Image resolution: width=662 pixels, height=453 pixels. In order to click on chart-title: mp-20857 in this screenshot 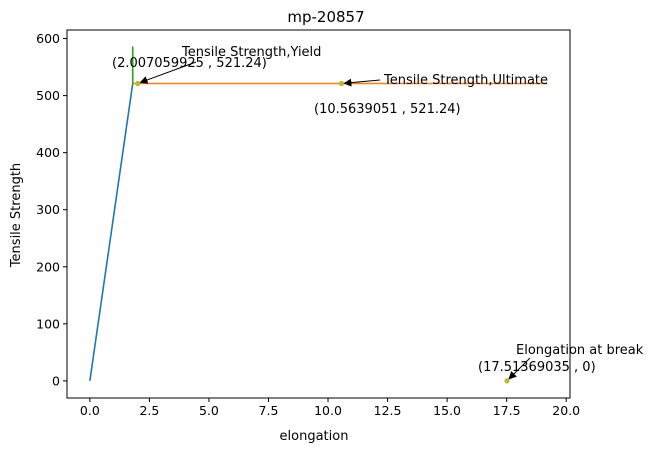, I will do `click(325, 17)`.